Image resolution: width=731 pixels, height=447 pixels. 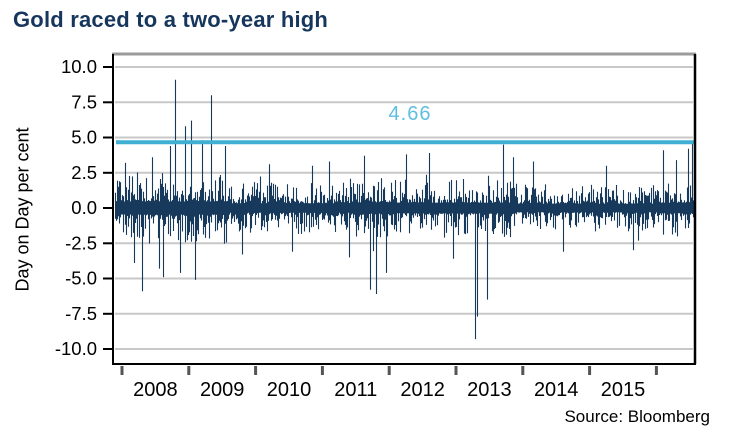 What do you see at coordinates (289, 390) in the screenshot?
I see `svg-text: 2010` at bounding box center [289, 390].